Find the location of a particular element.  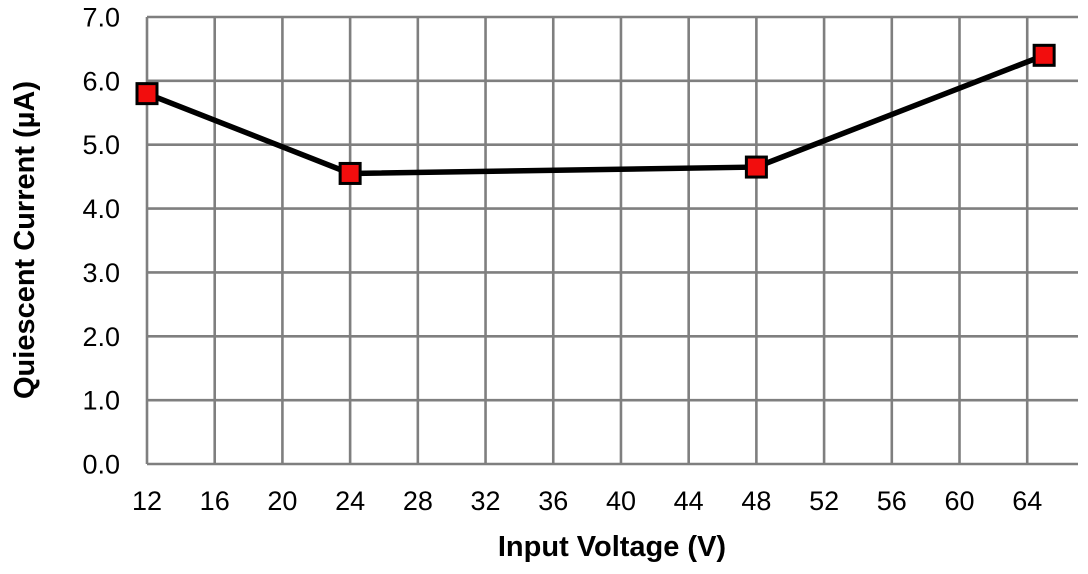

y-tick-label: 5.0 is located at coordinates (101, 145).